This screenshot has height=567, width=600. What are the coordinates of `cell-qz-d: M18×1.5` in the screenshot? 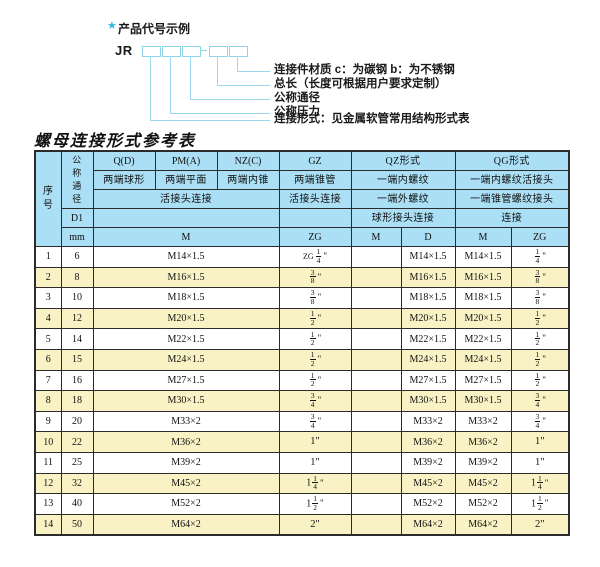 It's located at (428, 298).